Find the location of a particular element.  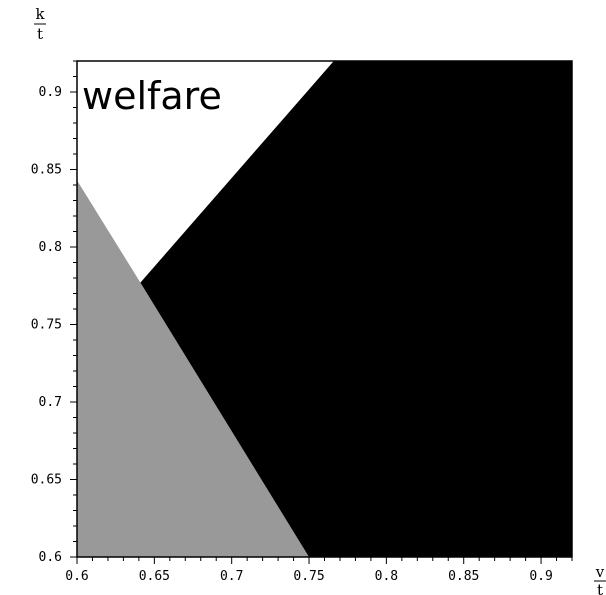

y-axis-label: k t is located at coordinates (40, 24).